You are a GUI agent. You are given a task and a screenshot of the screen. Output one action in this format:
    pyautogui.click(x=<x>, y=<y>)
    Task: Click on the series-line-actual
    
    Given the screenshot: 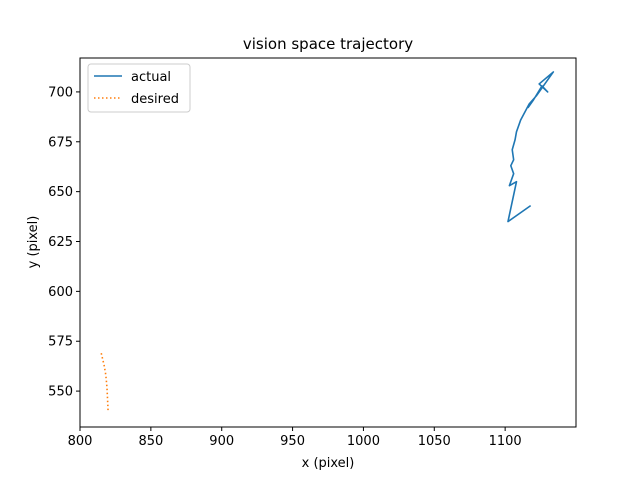 What is the action you would take?
    pyautogui.click(x=531, y=147)
    